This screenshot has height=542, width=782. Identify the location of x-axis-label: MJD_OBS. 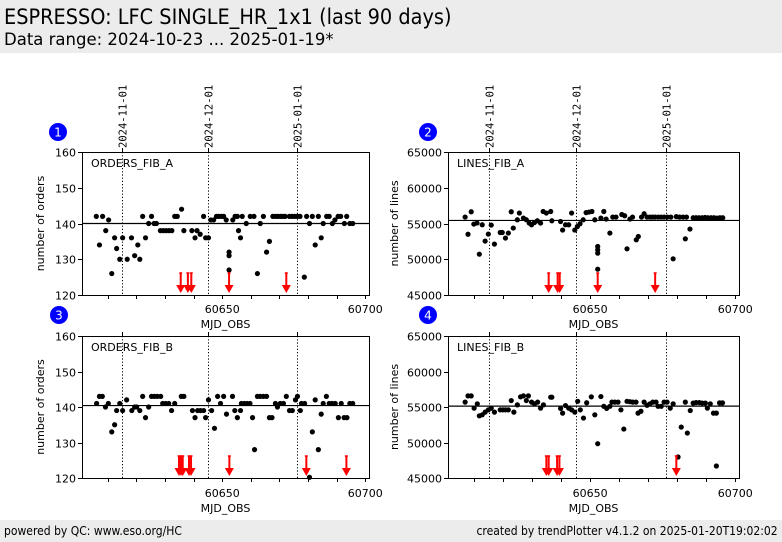
(226, 508).